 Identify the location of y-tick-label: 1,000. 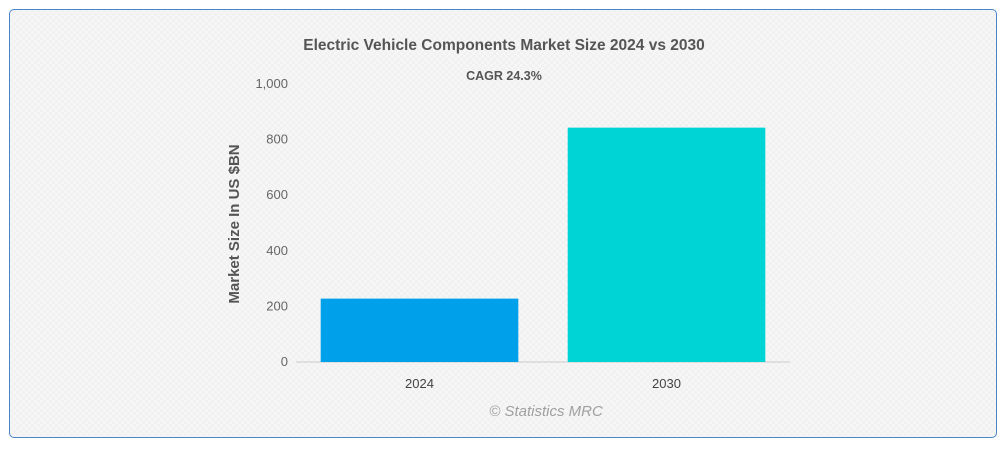
(271, 83).